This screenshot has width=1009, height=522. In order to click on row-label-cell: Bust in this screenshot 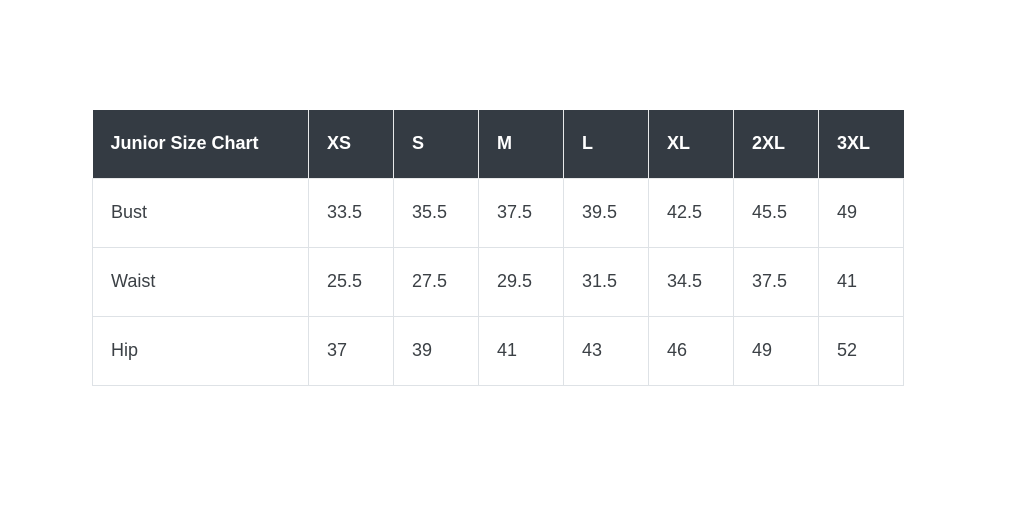, I will do `click(200, 212)`.